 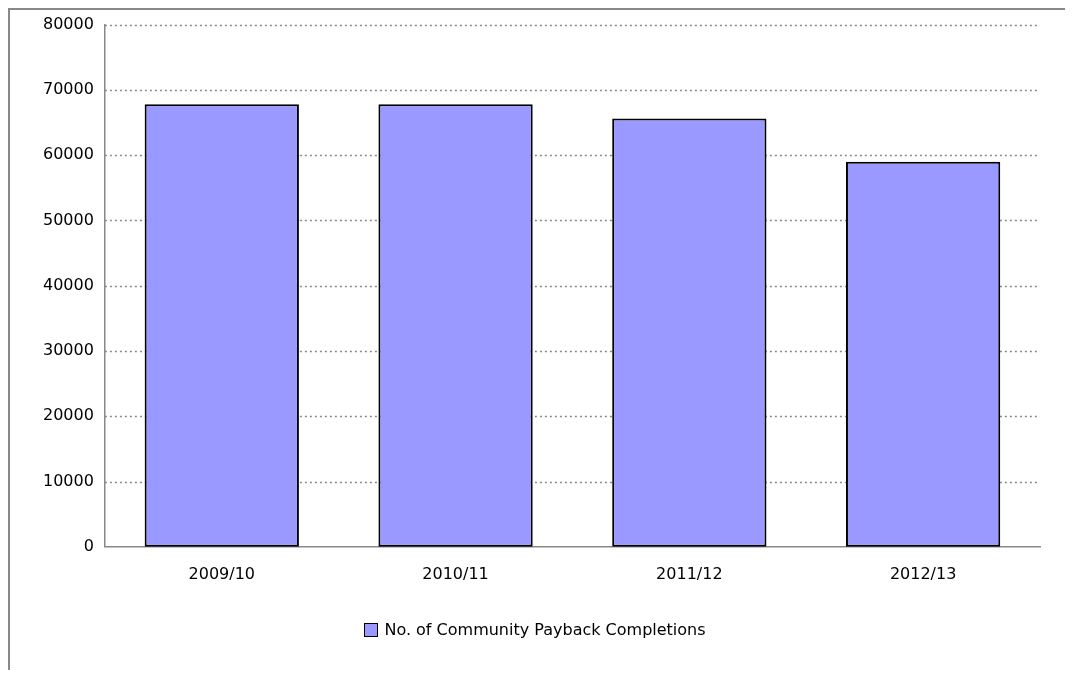 I want to click on y-tick-label: 10000, so click(x=68, y=480).